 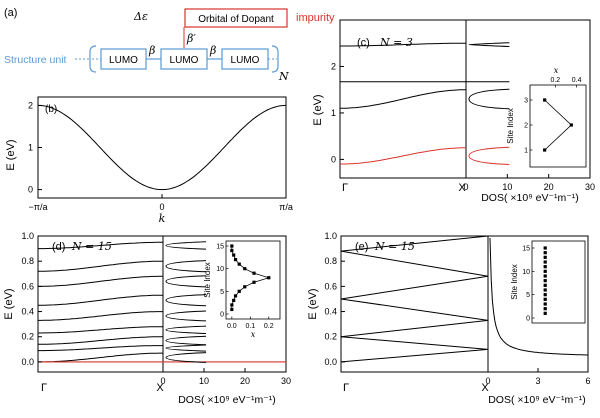 What do you see at coordinates (160, 388) in the screenshot?
I see `panel-d-x-point: X` at bounding box center [160, 388].